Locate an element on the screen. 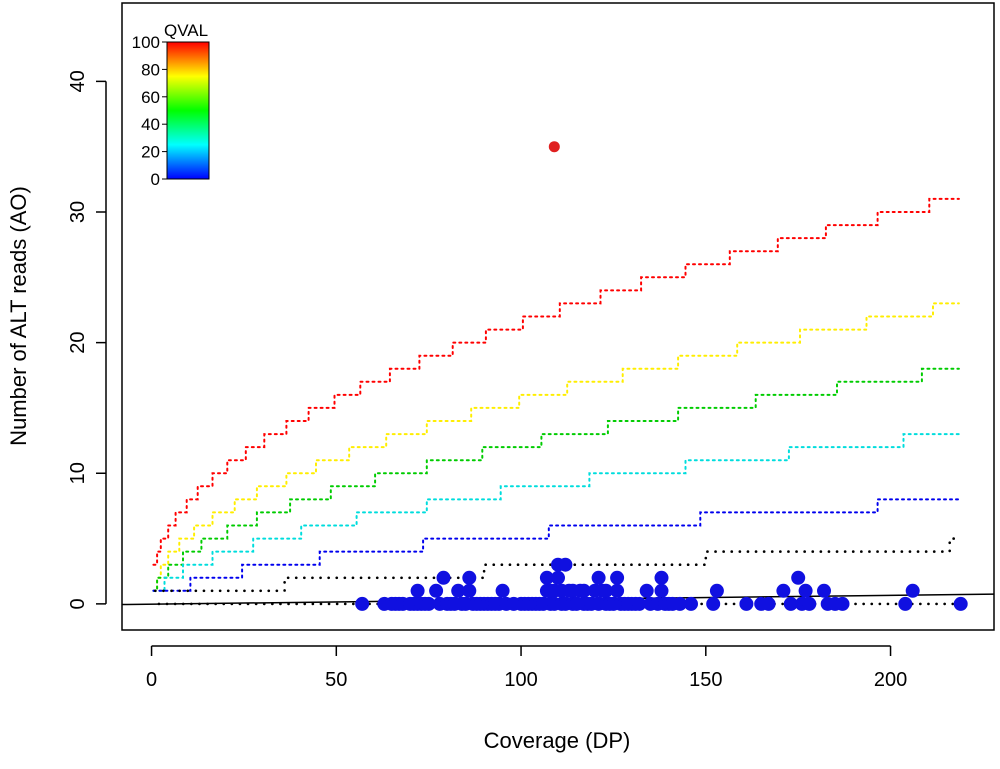  legend-tick-label: 80 is located at coordinates (150, 69).